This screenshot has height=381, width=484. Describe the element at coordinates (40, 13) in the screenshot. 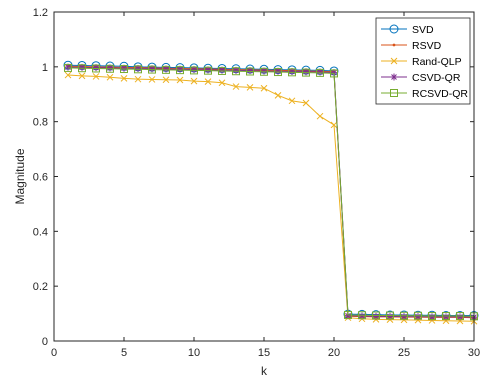

I see `y-tick-label: 1.2` at that location.